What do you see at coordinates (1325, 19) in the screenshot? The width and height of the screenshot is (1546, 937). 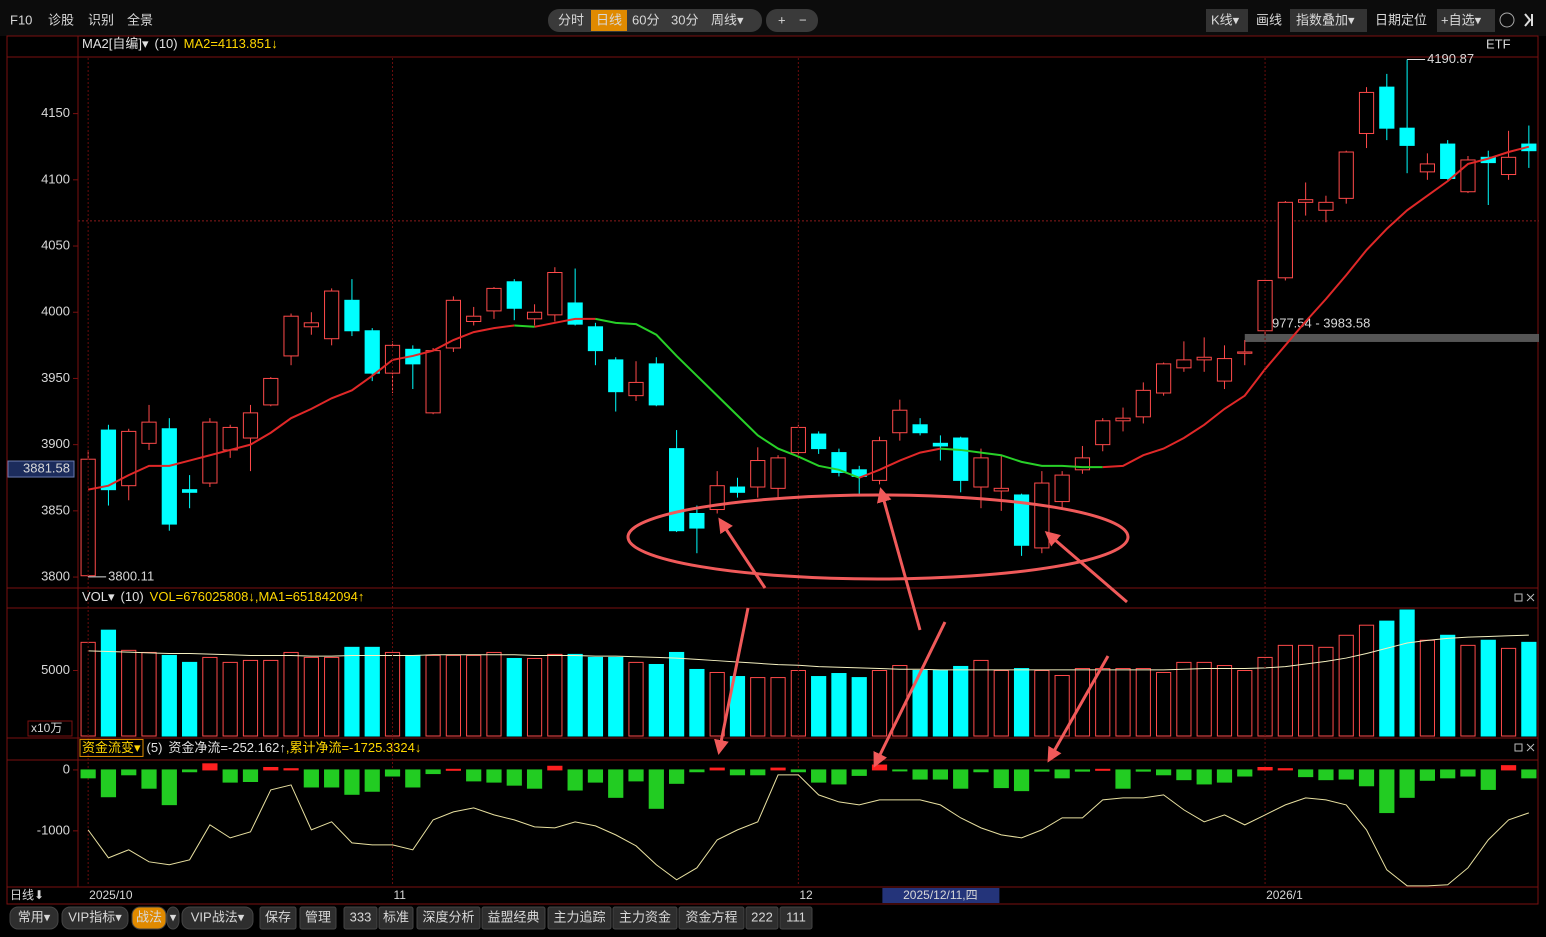 I see `toolbar-button: 指数叠加▾` at bounding box center [1325, 19].